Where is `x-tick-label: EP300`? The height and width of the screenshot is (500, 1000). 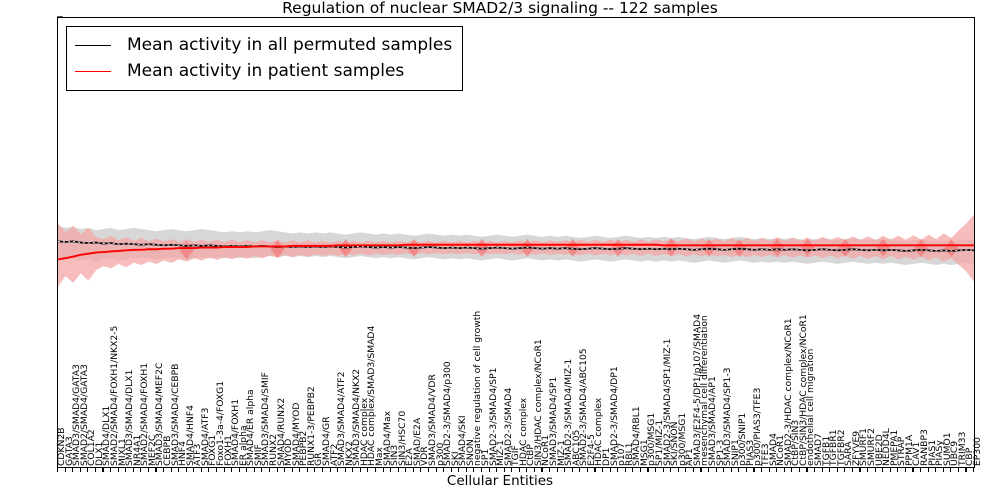 x-tick-label: EP300 is located at coordinates (977, 451).